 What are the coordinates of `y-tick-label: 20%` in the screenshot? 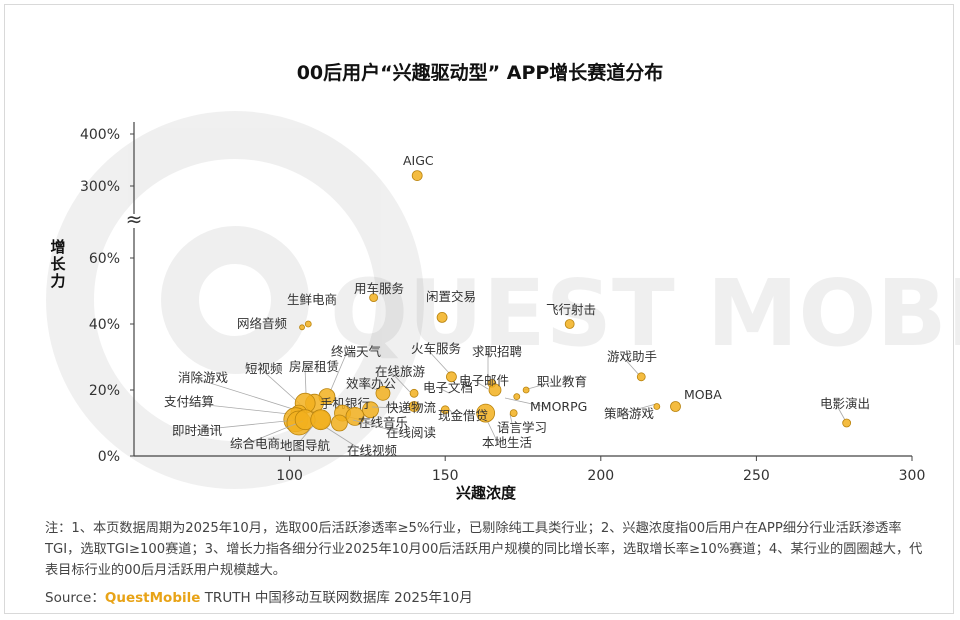 It's located at (104, 391).